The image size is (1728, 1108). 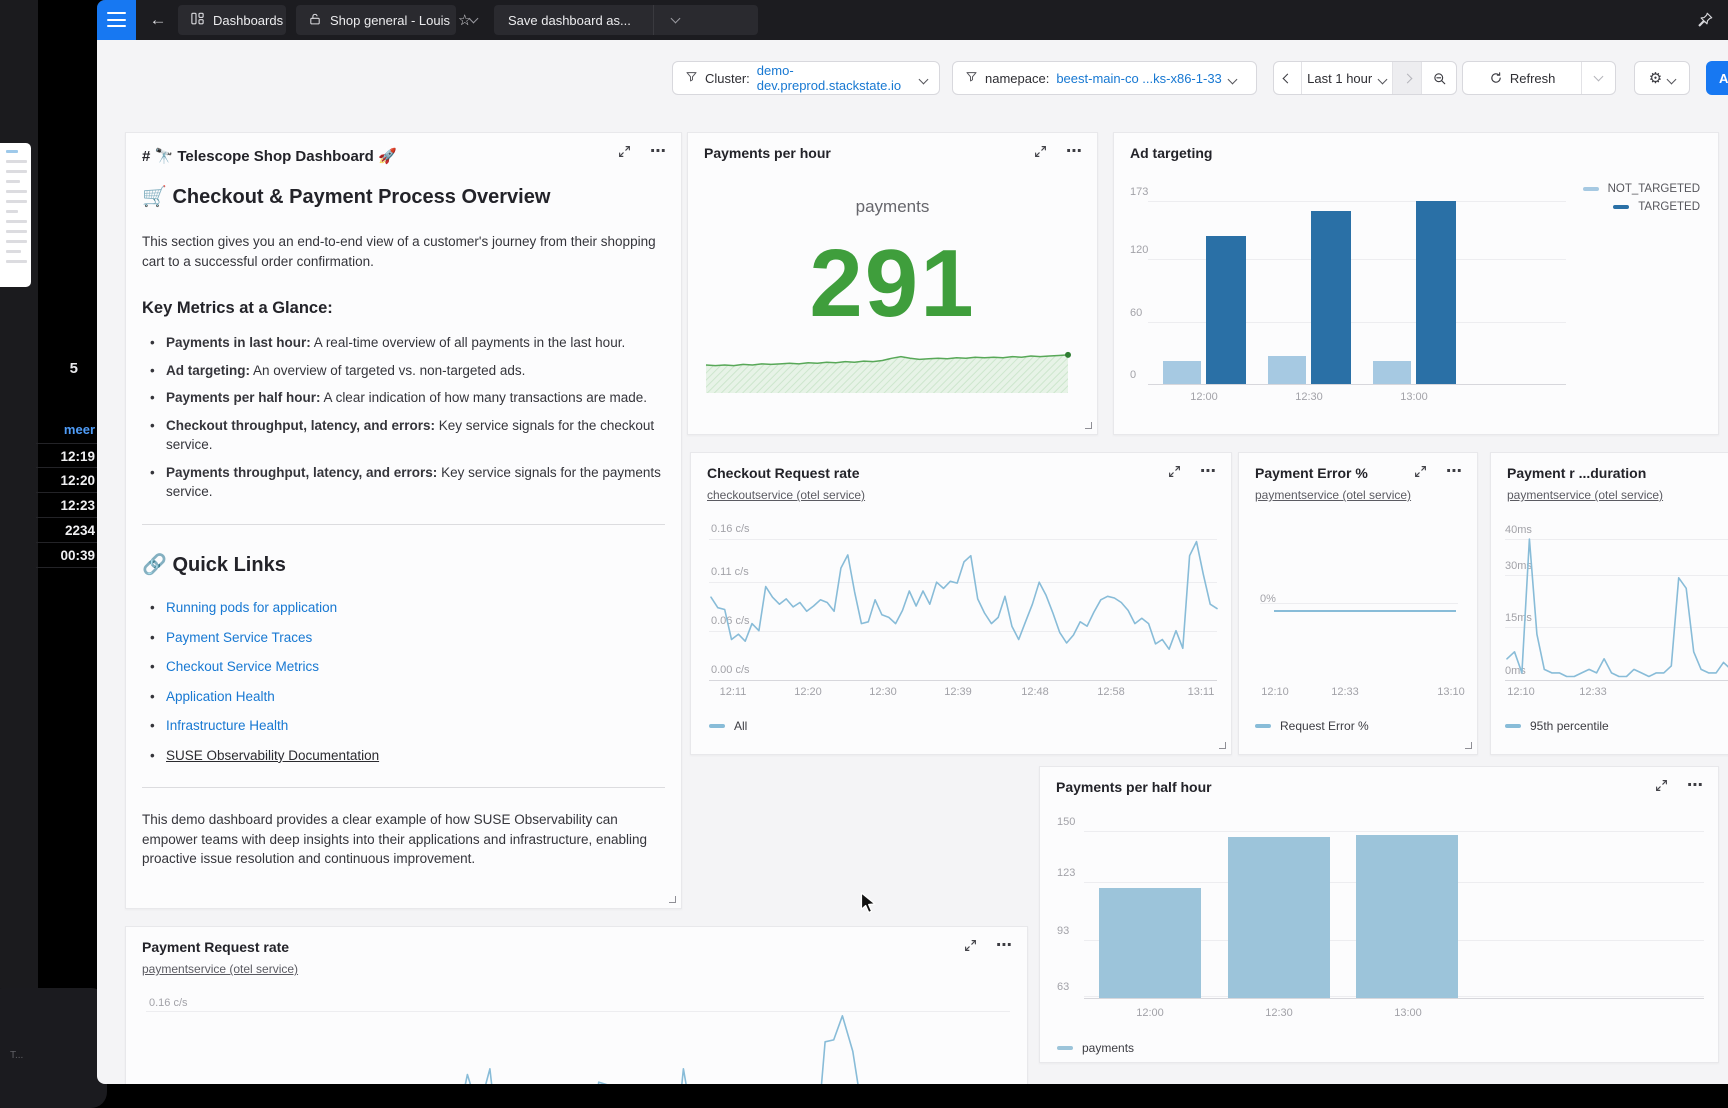 I want to click on settings-control: ⚙, so click(x=1662, y=78).